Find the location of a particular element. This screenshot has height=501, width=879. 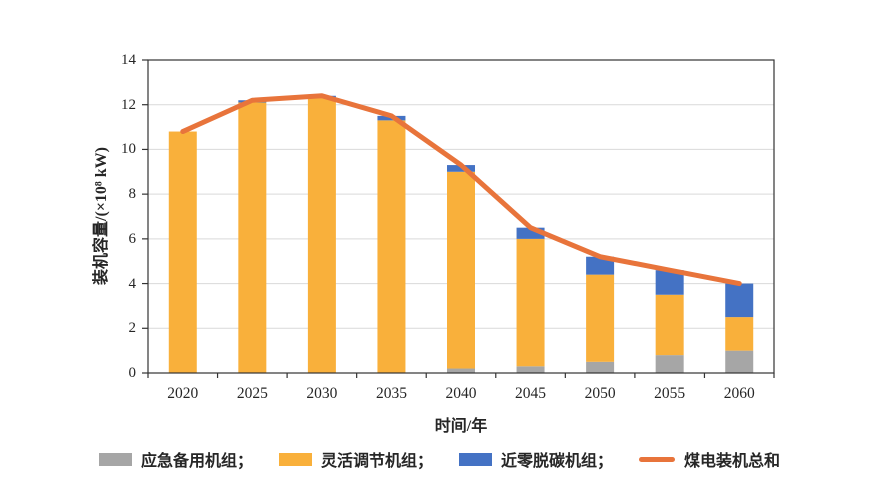

legend-item: 灵活调节机组； is located at coordinates (355, 459).